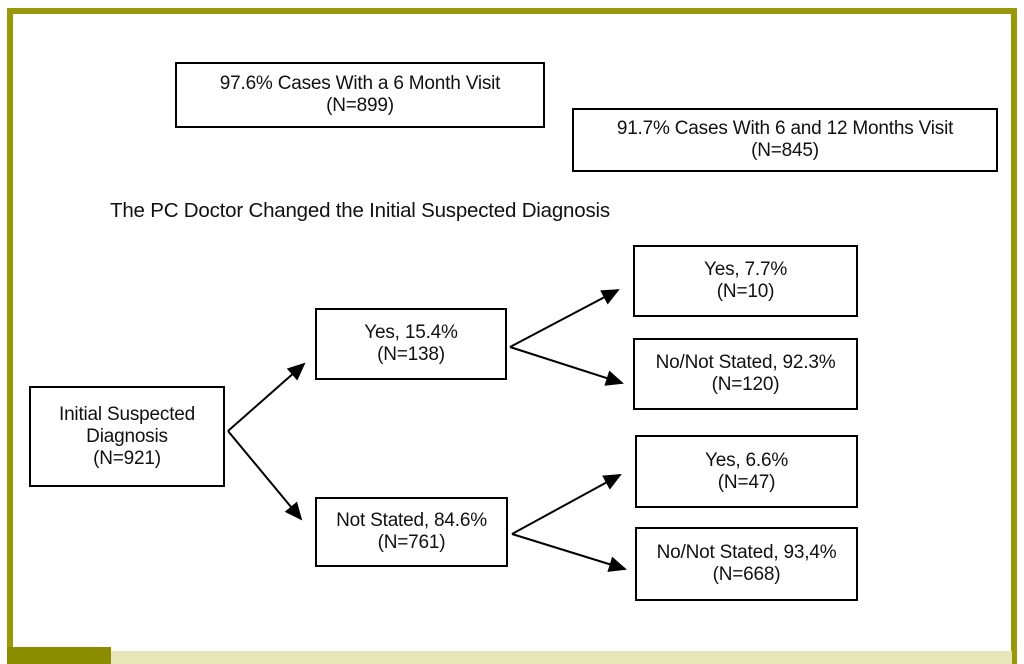 This screenshot has height=664, width=1024. What do you see at coordinates (411, 332) in the screenshot?
I see `node-line: Yes, 15.4%` at bounding box center [411, 332].